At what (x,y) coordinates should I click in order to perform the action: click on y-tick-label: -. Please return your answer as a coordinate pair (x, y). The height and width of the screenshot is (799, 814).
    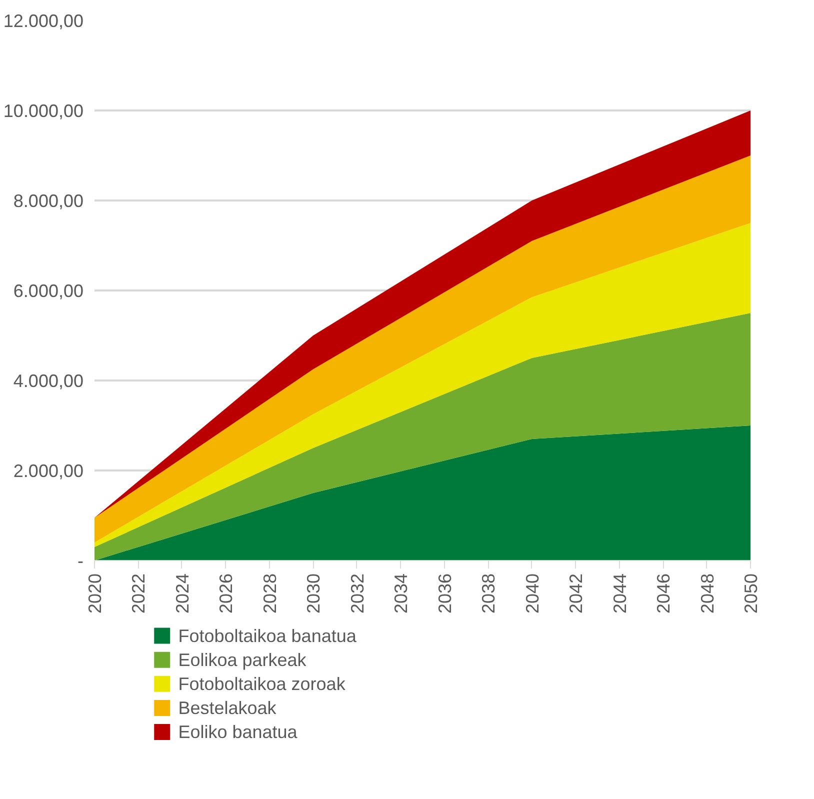
    Looking at the image, I should click on (81, 561).